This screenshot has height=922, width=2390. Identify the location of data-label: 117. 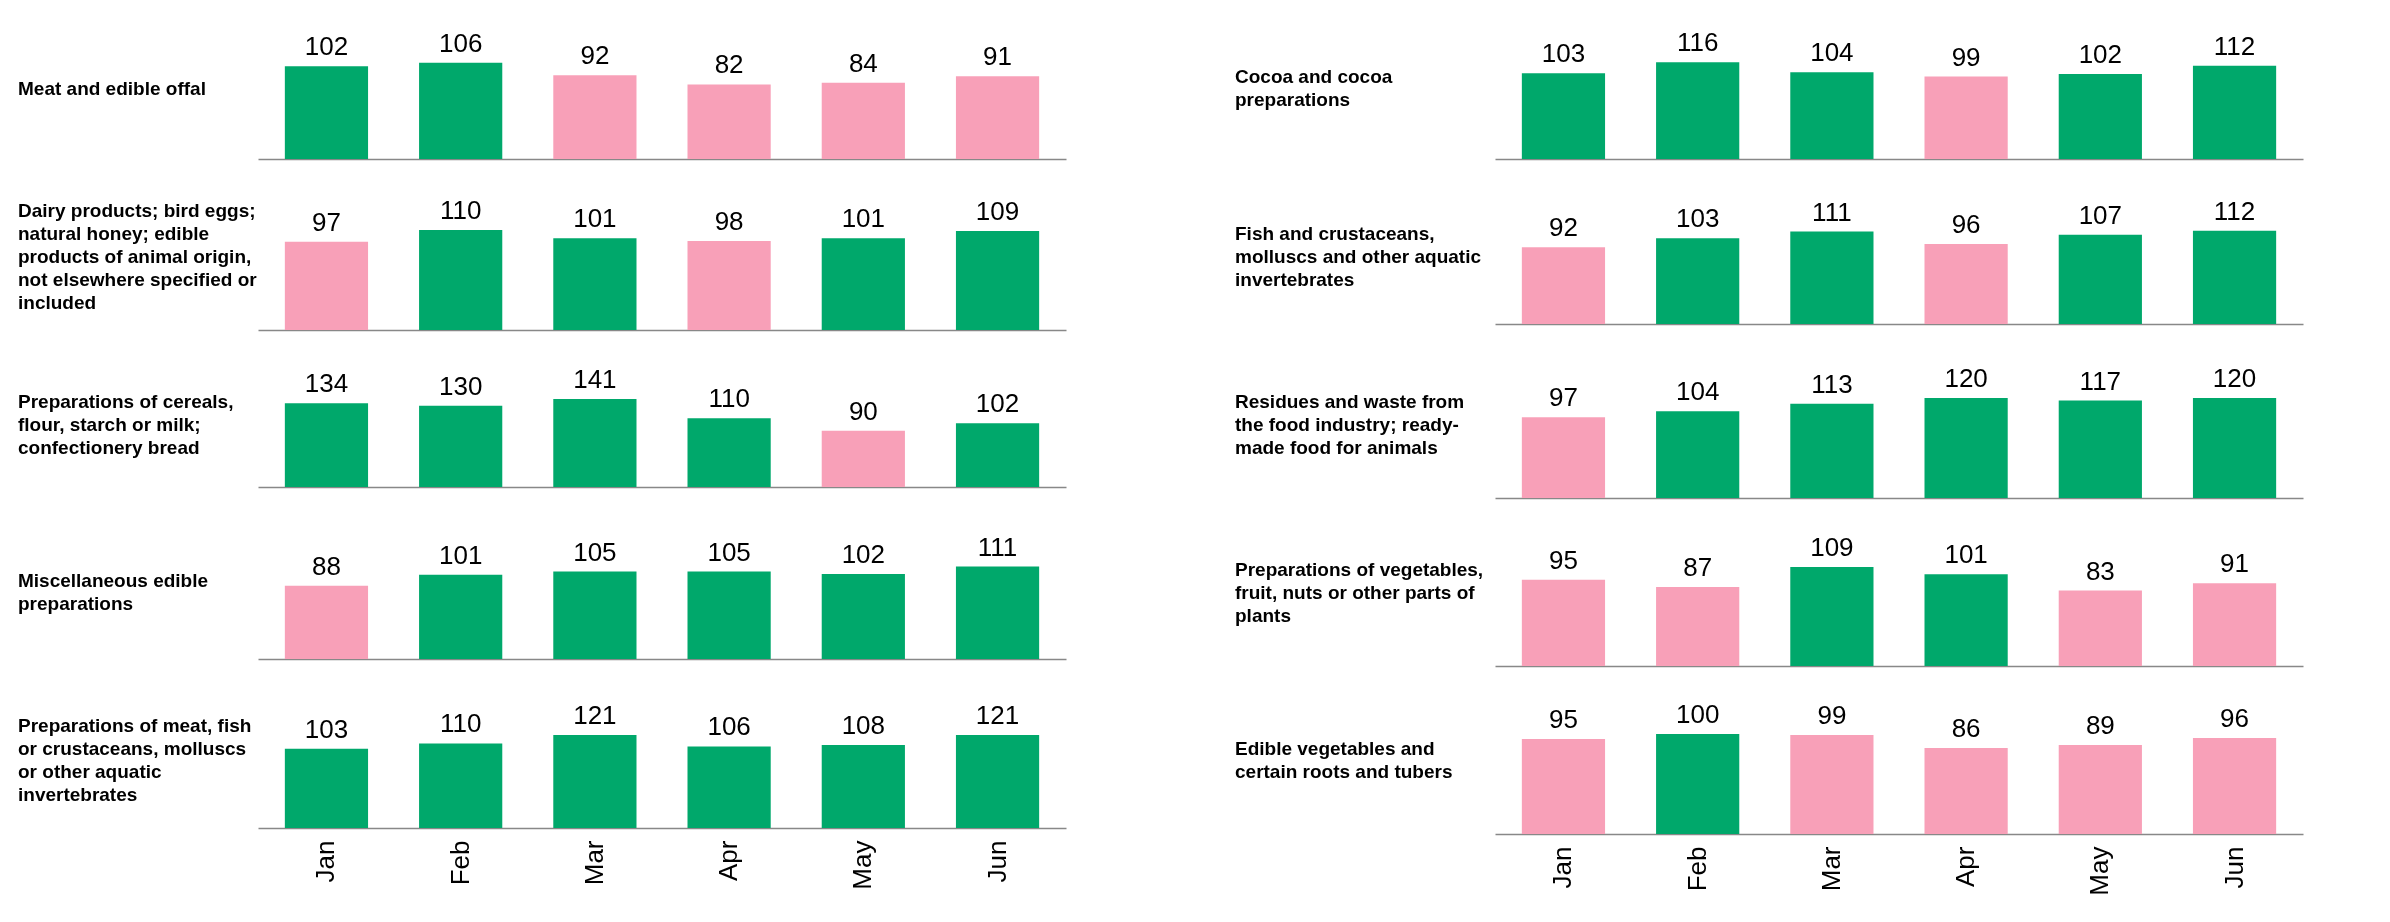
(2100, 380).